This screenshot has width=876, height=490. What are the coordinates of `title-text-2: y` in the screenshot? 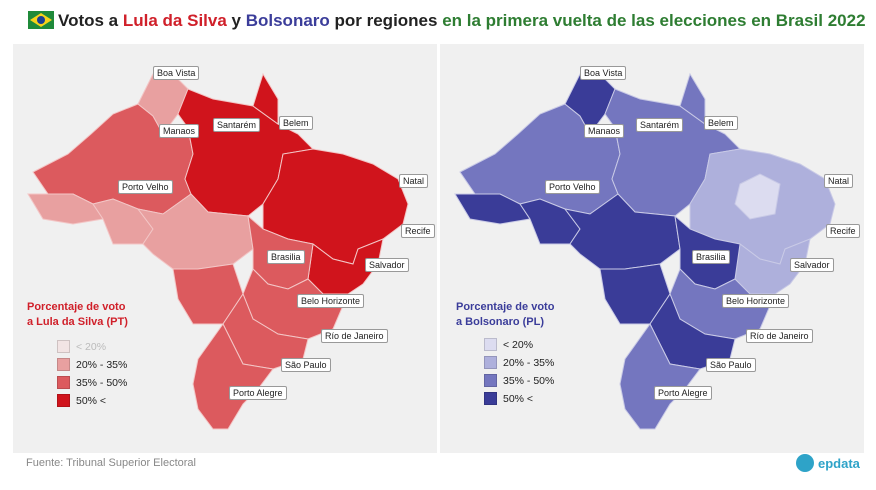 It's located at (236, 20).